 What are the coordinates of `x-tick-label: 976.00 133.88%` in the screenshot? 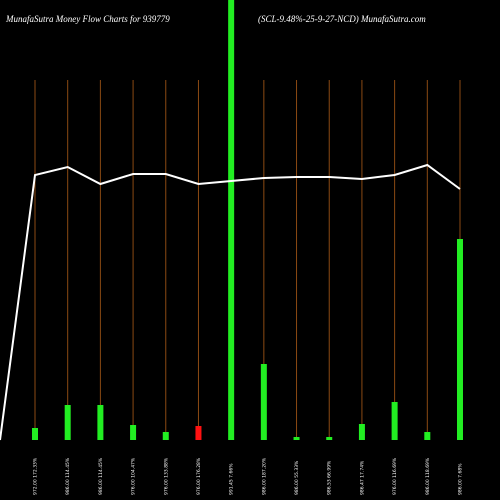 It's located at (166, 476).